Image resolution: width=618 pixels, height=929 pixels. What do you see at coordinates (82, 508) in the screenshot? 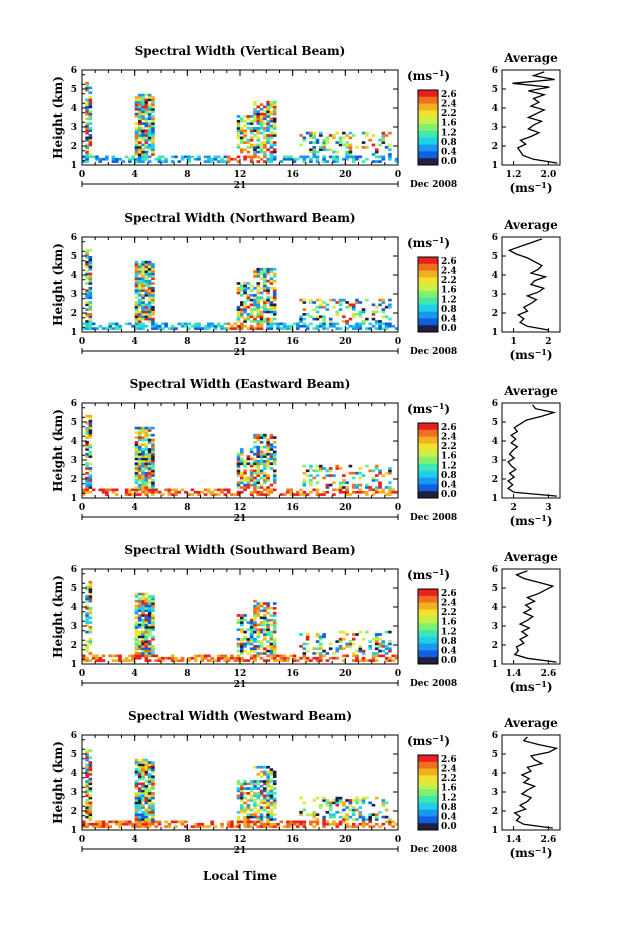
I see `x-tick-label: 0` at bounding box center [82, 508].